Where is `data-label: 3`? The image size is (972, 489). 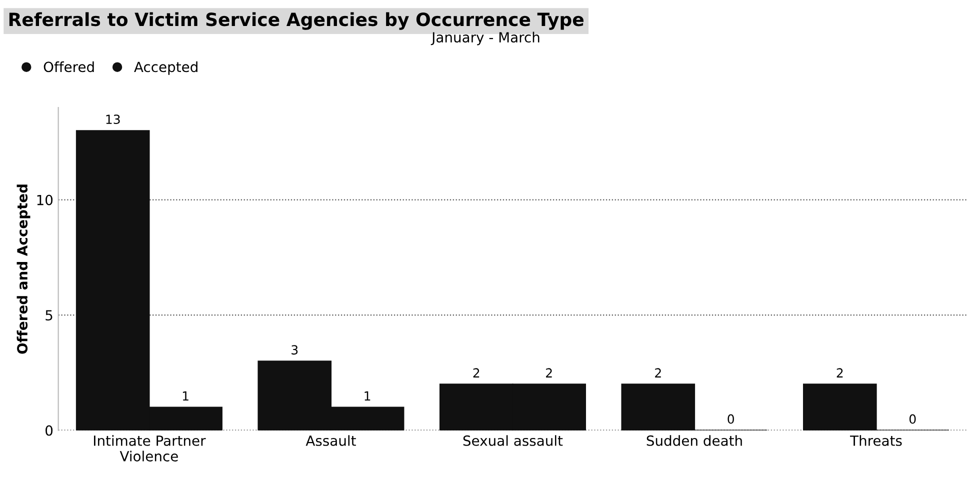 data-label: 3 is located at coordinates (295, 350).